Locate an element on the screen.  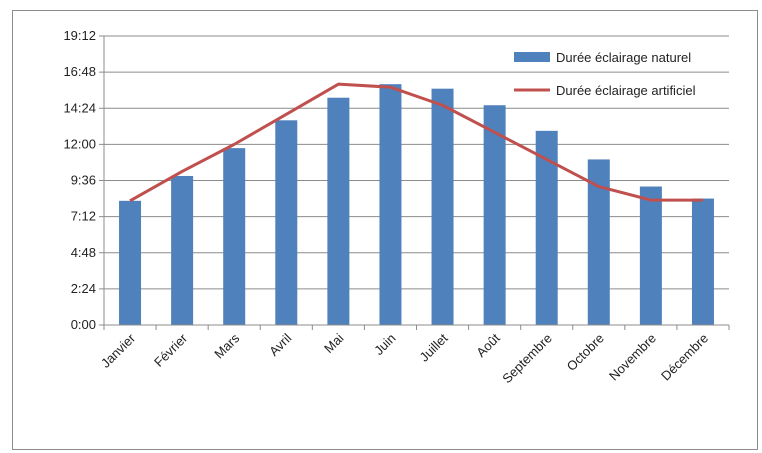
legend-swatch-bar is located at coordinates (532, 57).